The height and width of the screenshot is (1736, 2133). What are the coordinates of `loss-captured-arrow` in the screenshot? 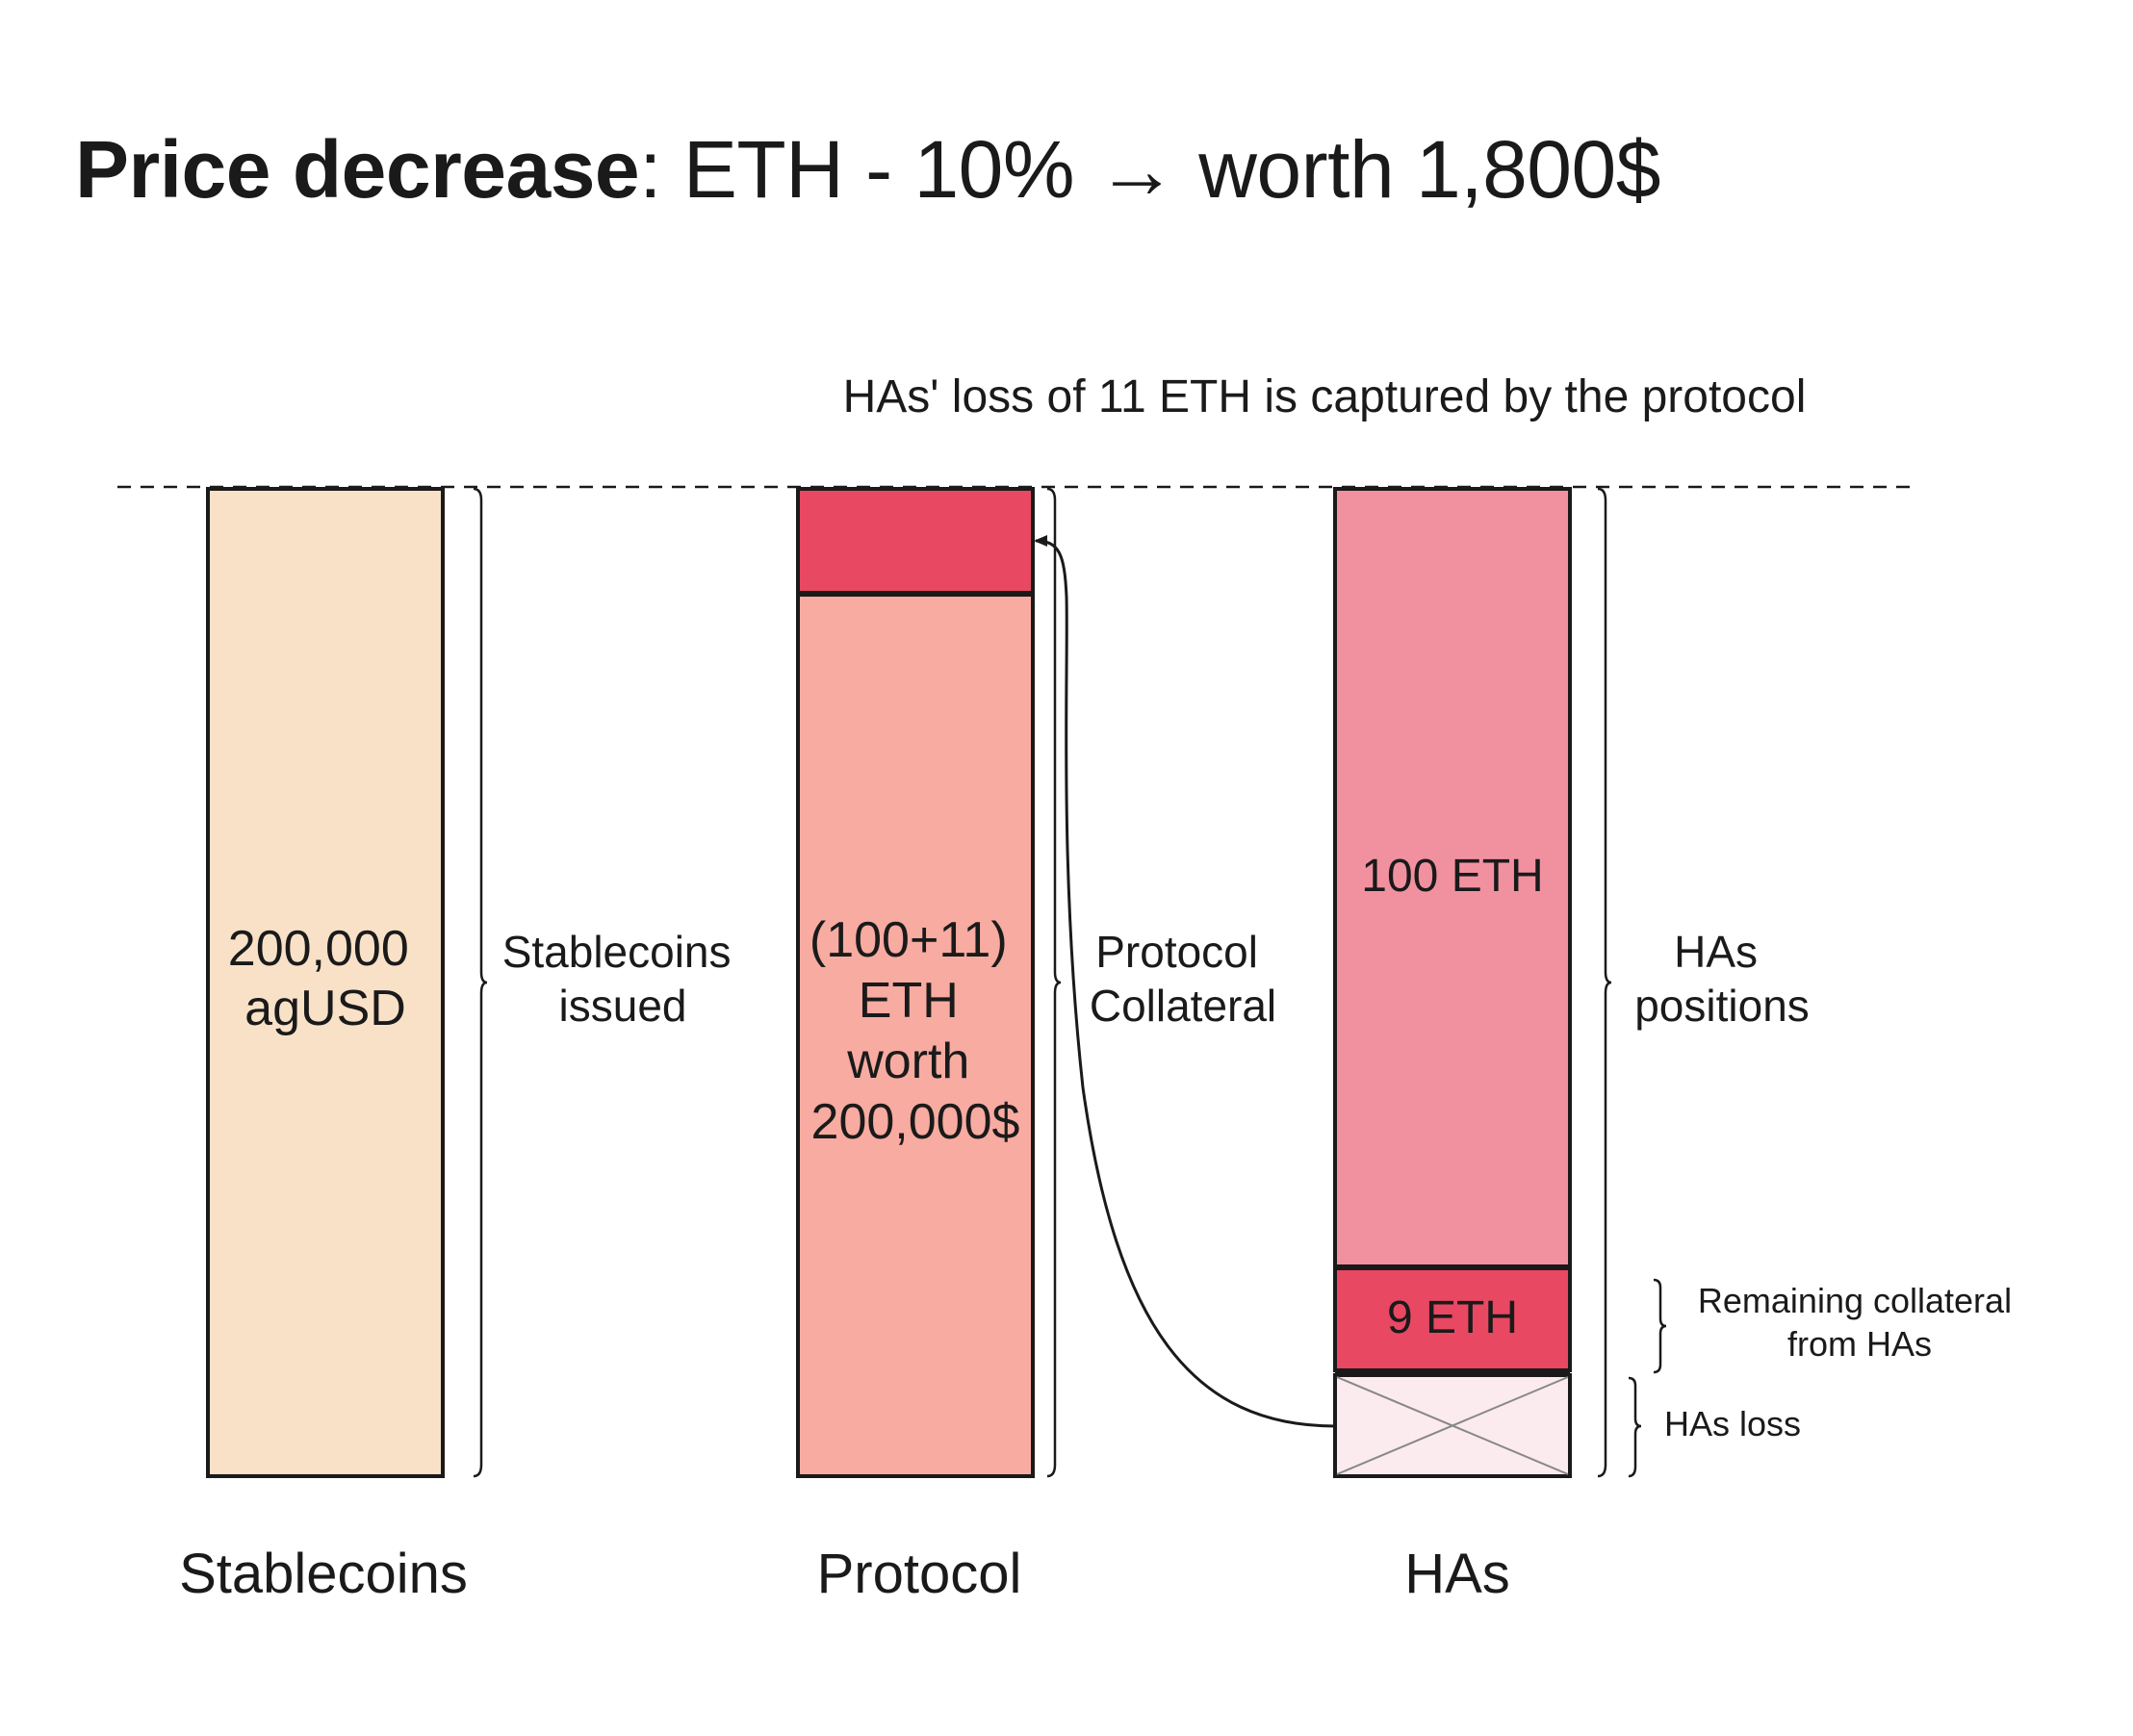 It's located at (1185, 981).